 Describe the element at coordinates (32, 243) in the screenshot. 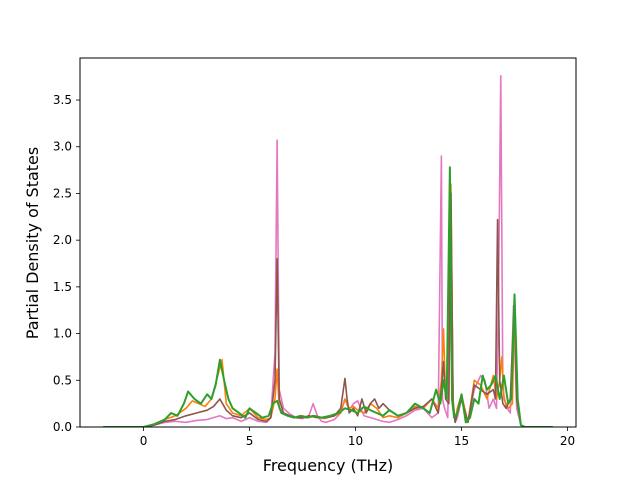

I see `y-axis-label: Partial Density of States` at that location.